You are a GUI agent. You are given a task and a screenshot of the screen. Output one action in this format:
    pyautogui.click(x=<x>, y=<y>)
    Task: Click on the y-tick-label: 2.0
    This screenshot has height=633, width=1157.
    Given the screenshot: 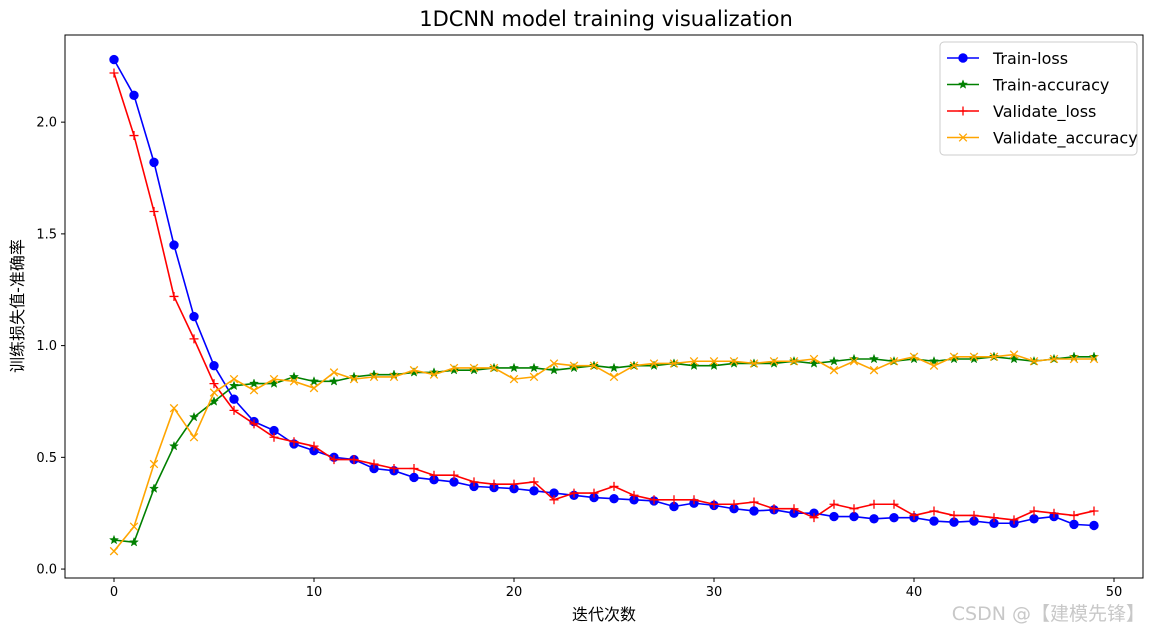 What is the action you would take?
    pyautogui.click(x=46, y=123)
    